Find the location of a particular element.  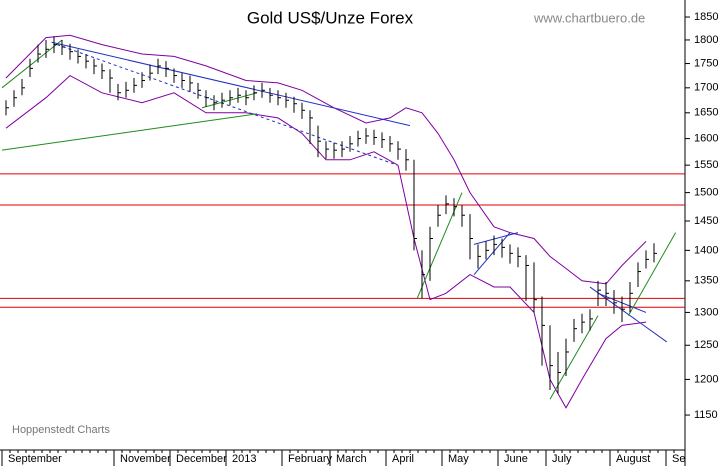

source: www.chartbuero.de is located at coordinates (589, 17).